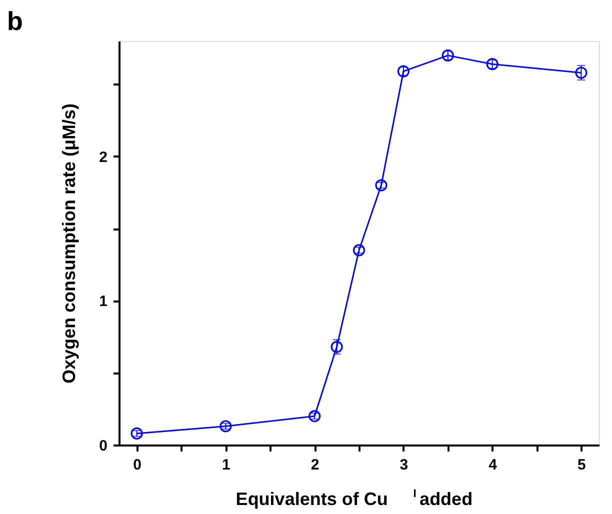 The height and width of the screenshot is (514, 612). Describe the element at coordinates (69, 243) in the screenshot. I see `y-axis-title: Oxygen consumption rate (μM/s)` at that location.